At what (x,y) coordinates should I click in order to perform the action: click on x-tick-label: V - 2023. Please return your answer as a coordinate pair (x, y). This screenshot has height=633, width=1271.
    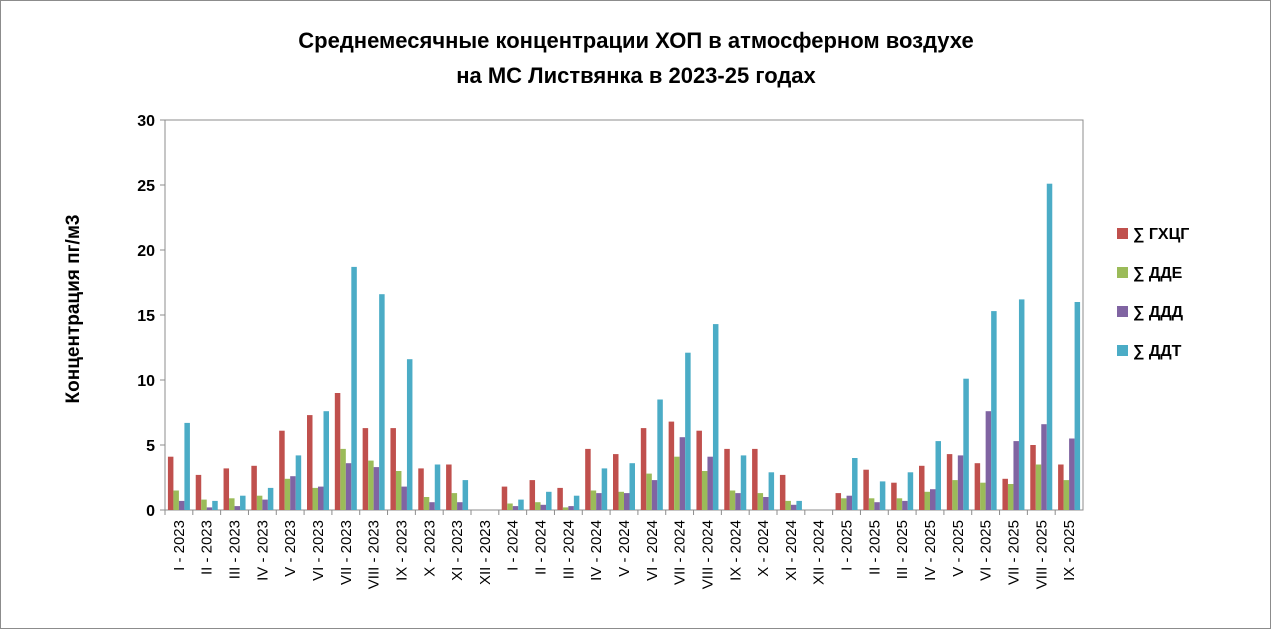
    Looking at the image, I should click on (290, 548).